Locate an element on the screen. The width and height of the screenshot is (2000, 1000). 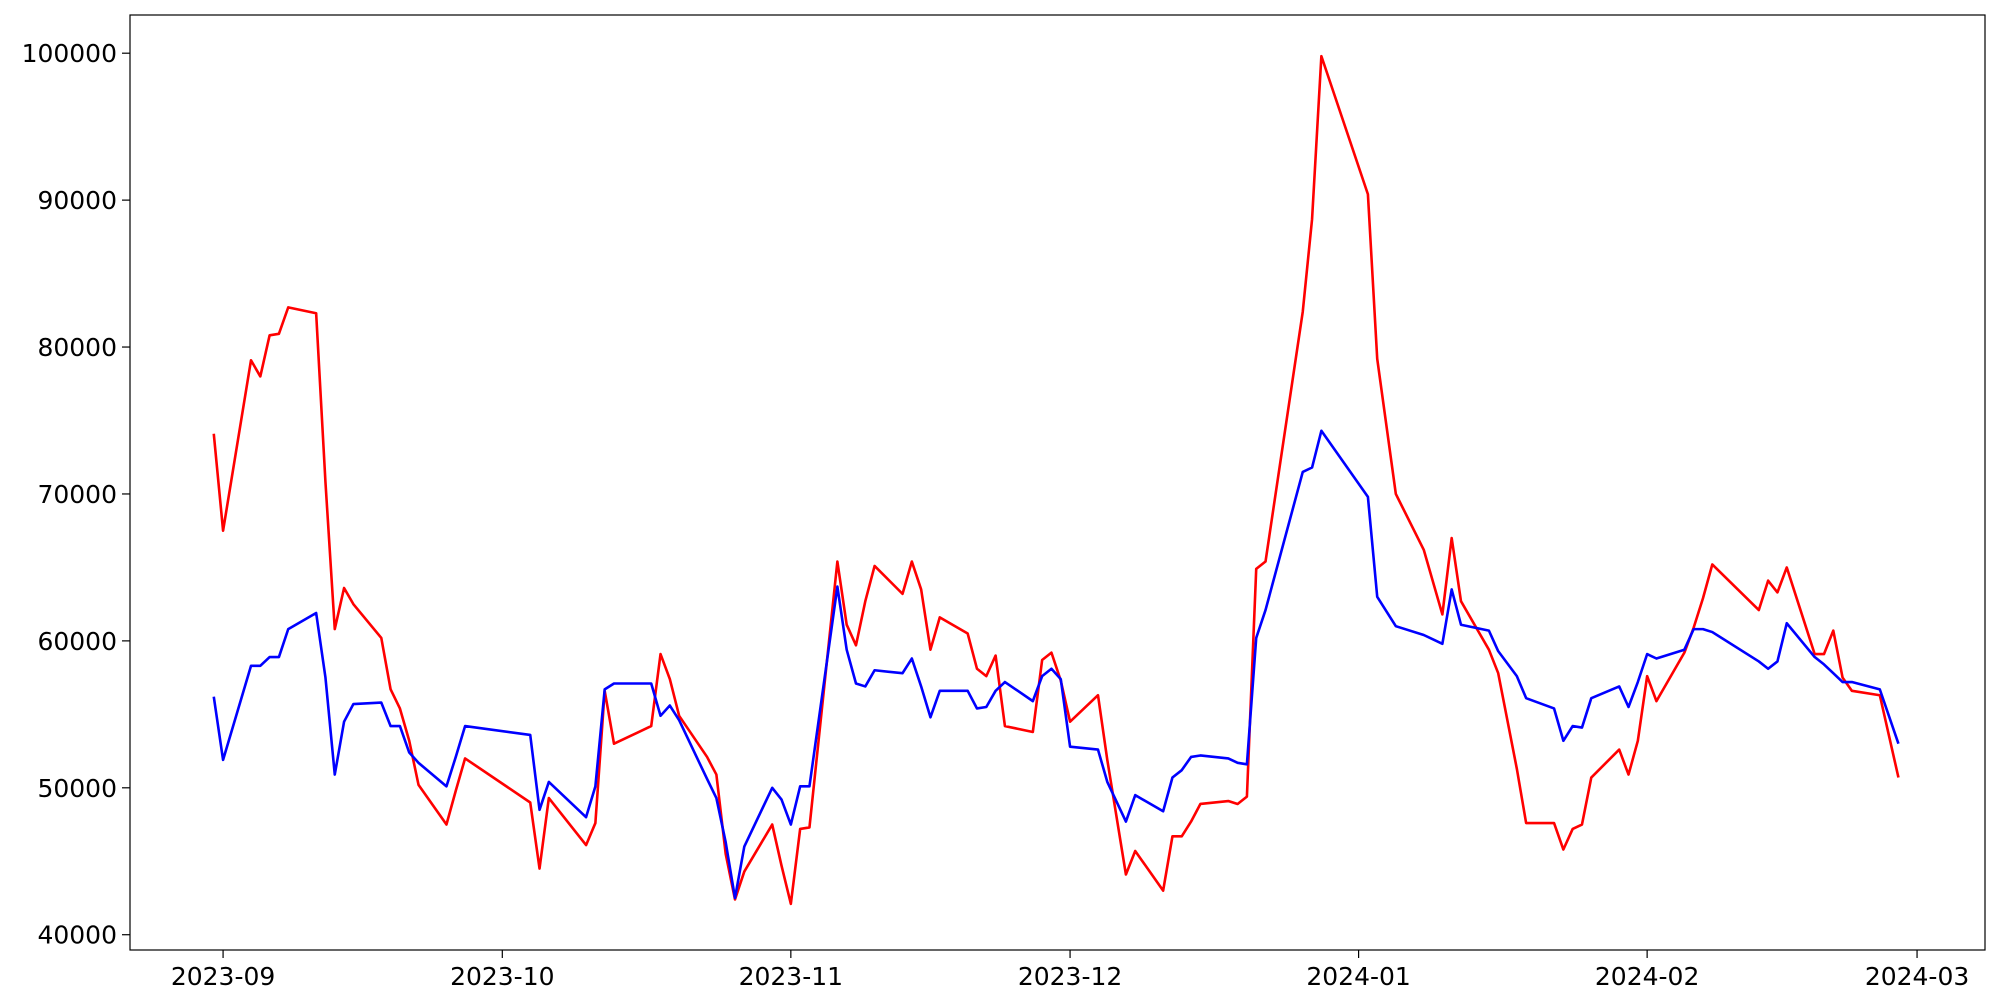
y-tick-label: 60000 is located at coordinates (77, 641).